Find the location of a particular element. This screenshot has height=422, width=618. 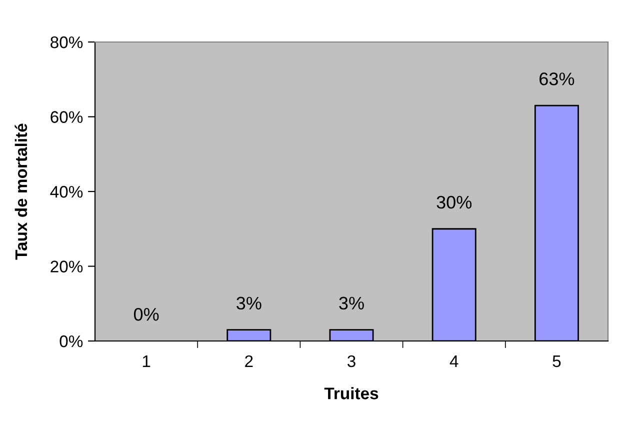

y-tick-label: 80% is located at coordinates (66, 42).